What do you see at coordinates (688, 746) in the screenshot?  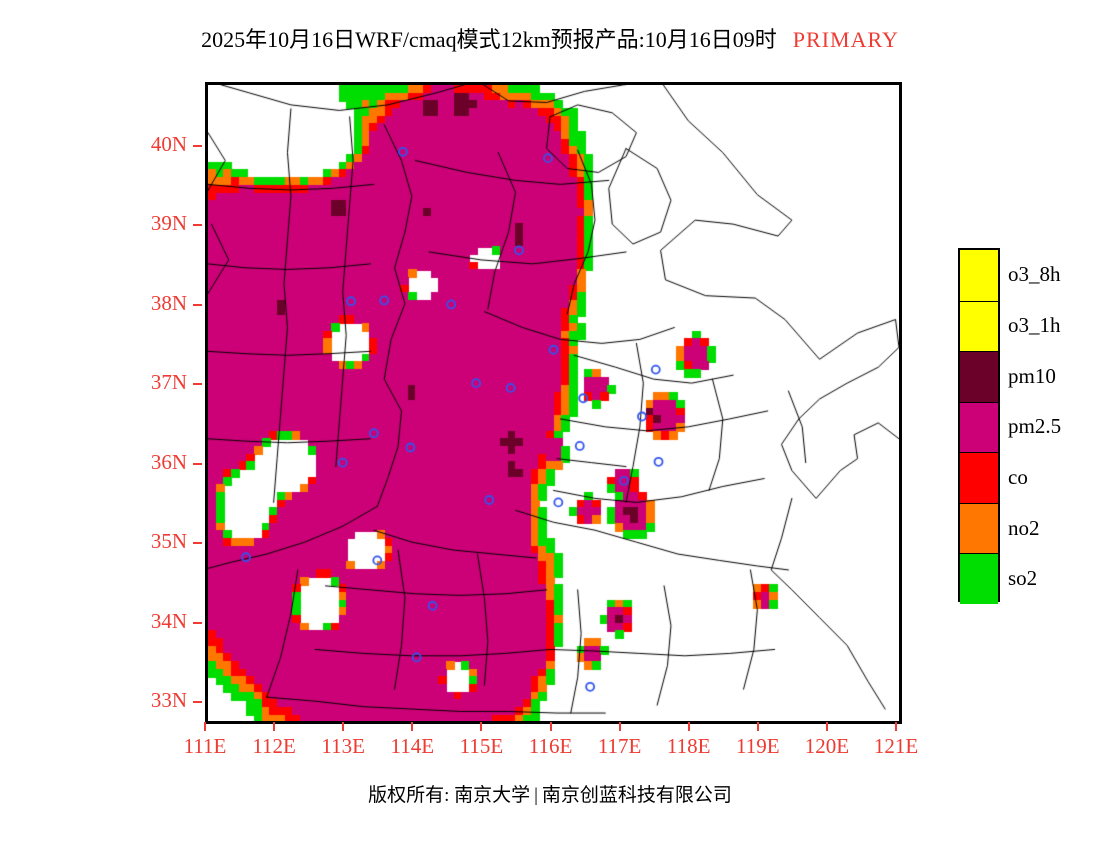 I see `x-axis-label-118E: 118E` at bounding box center [688, 746].